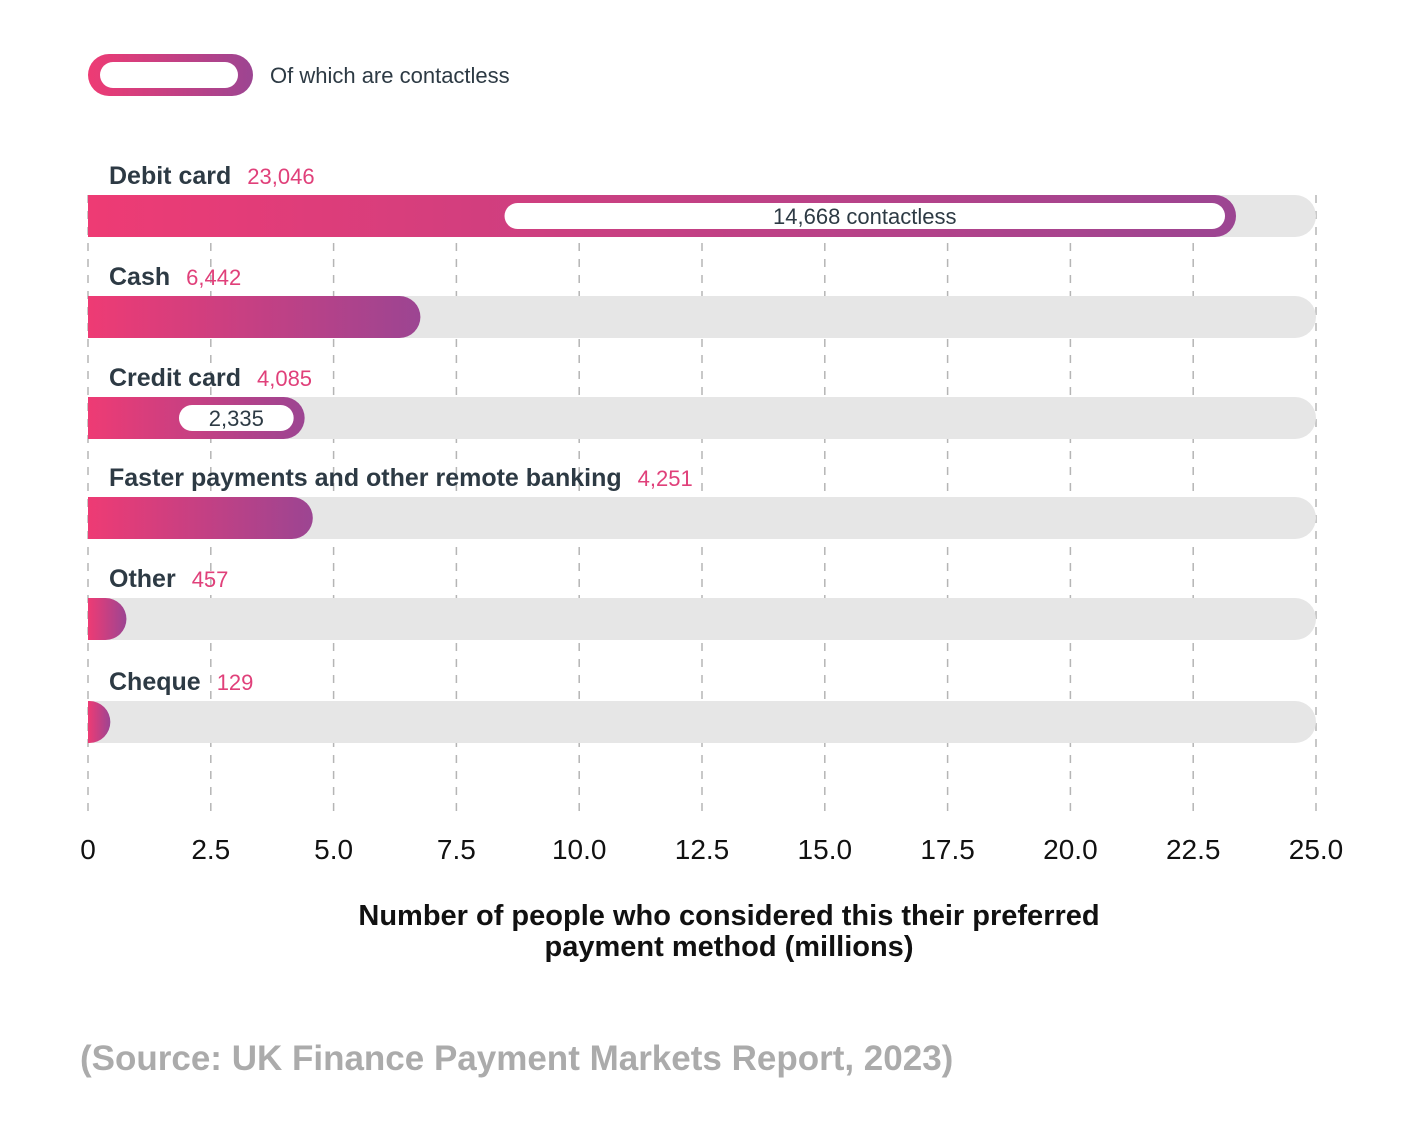  I want to click on x-tick-label: 7.5, so click(456, 849).